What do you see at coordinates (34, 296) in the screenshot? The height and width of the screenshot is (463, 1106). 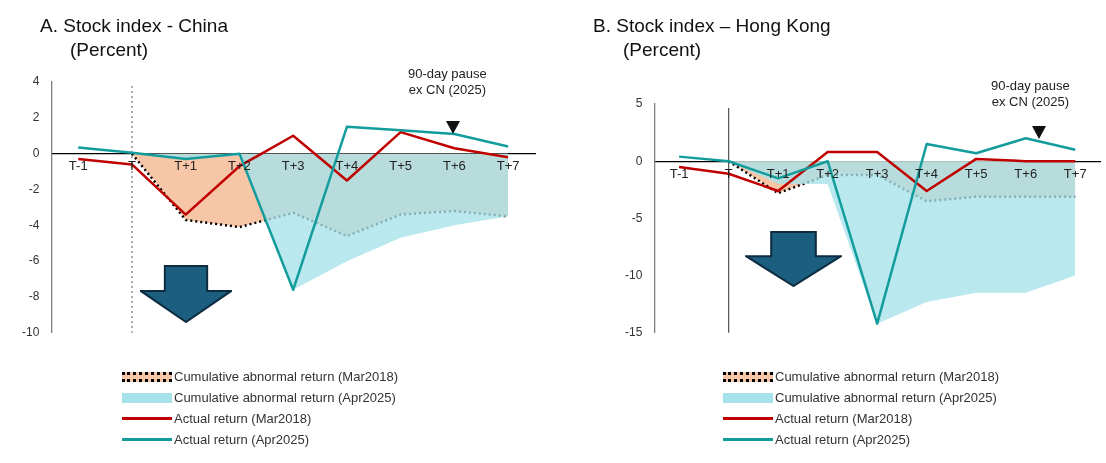 I see `y-tick-label: -8` at bounding box center [34, 296].